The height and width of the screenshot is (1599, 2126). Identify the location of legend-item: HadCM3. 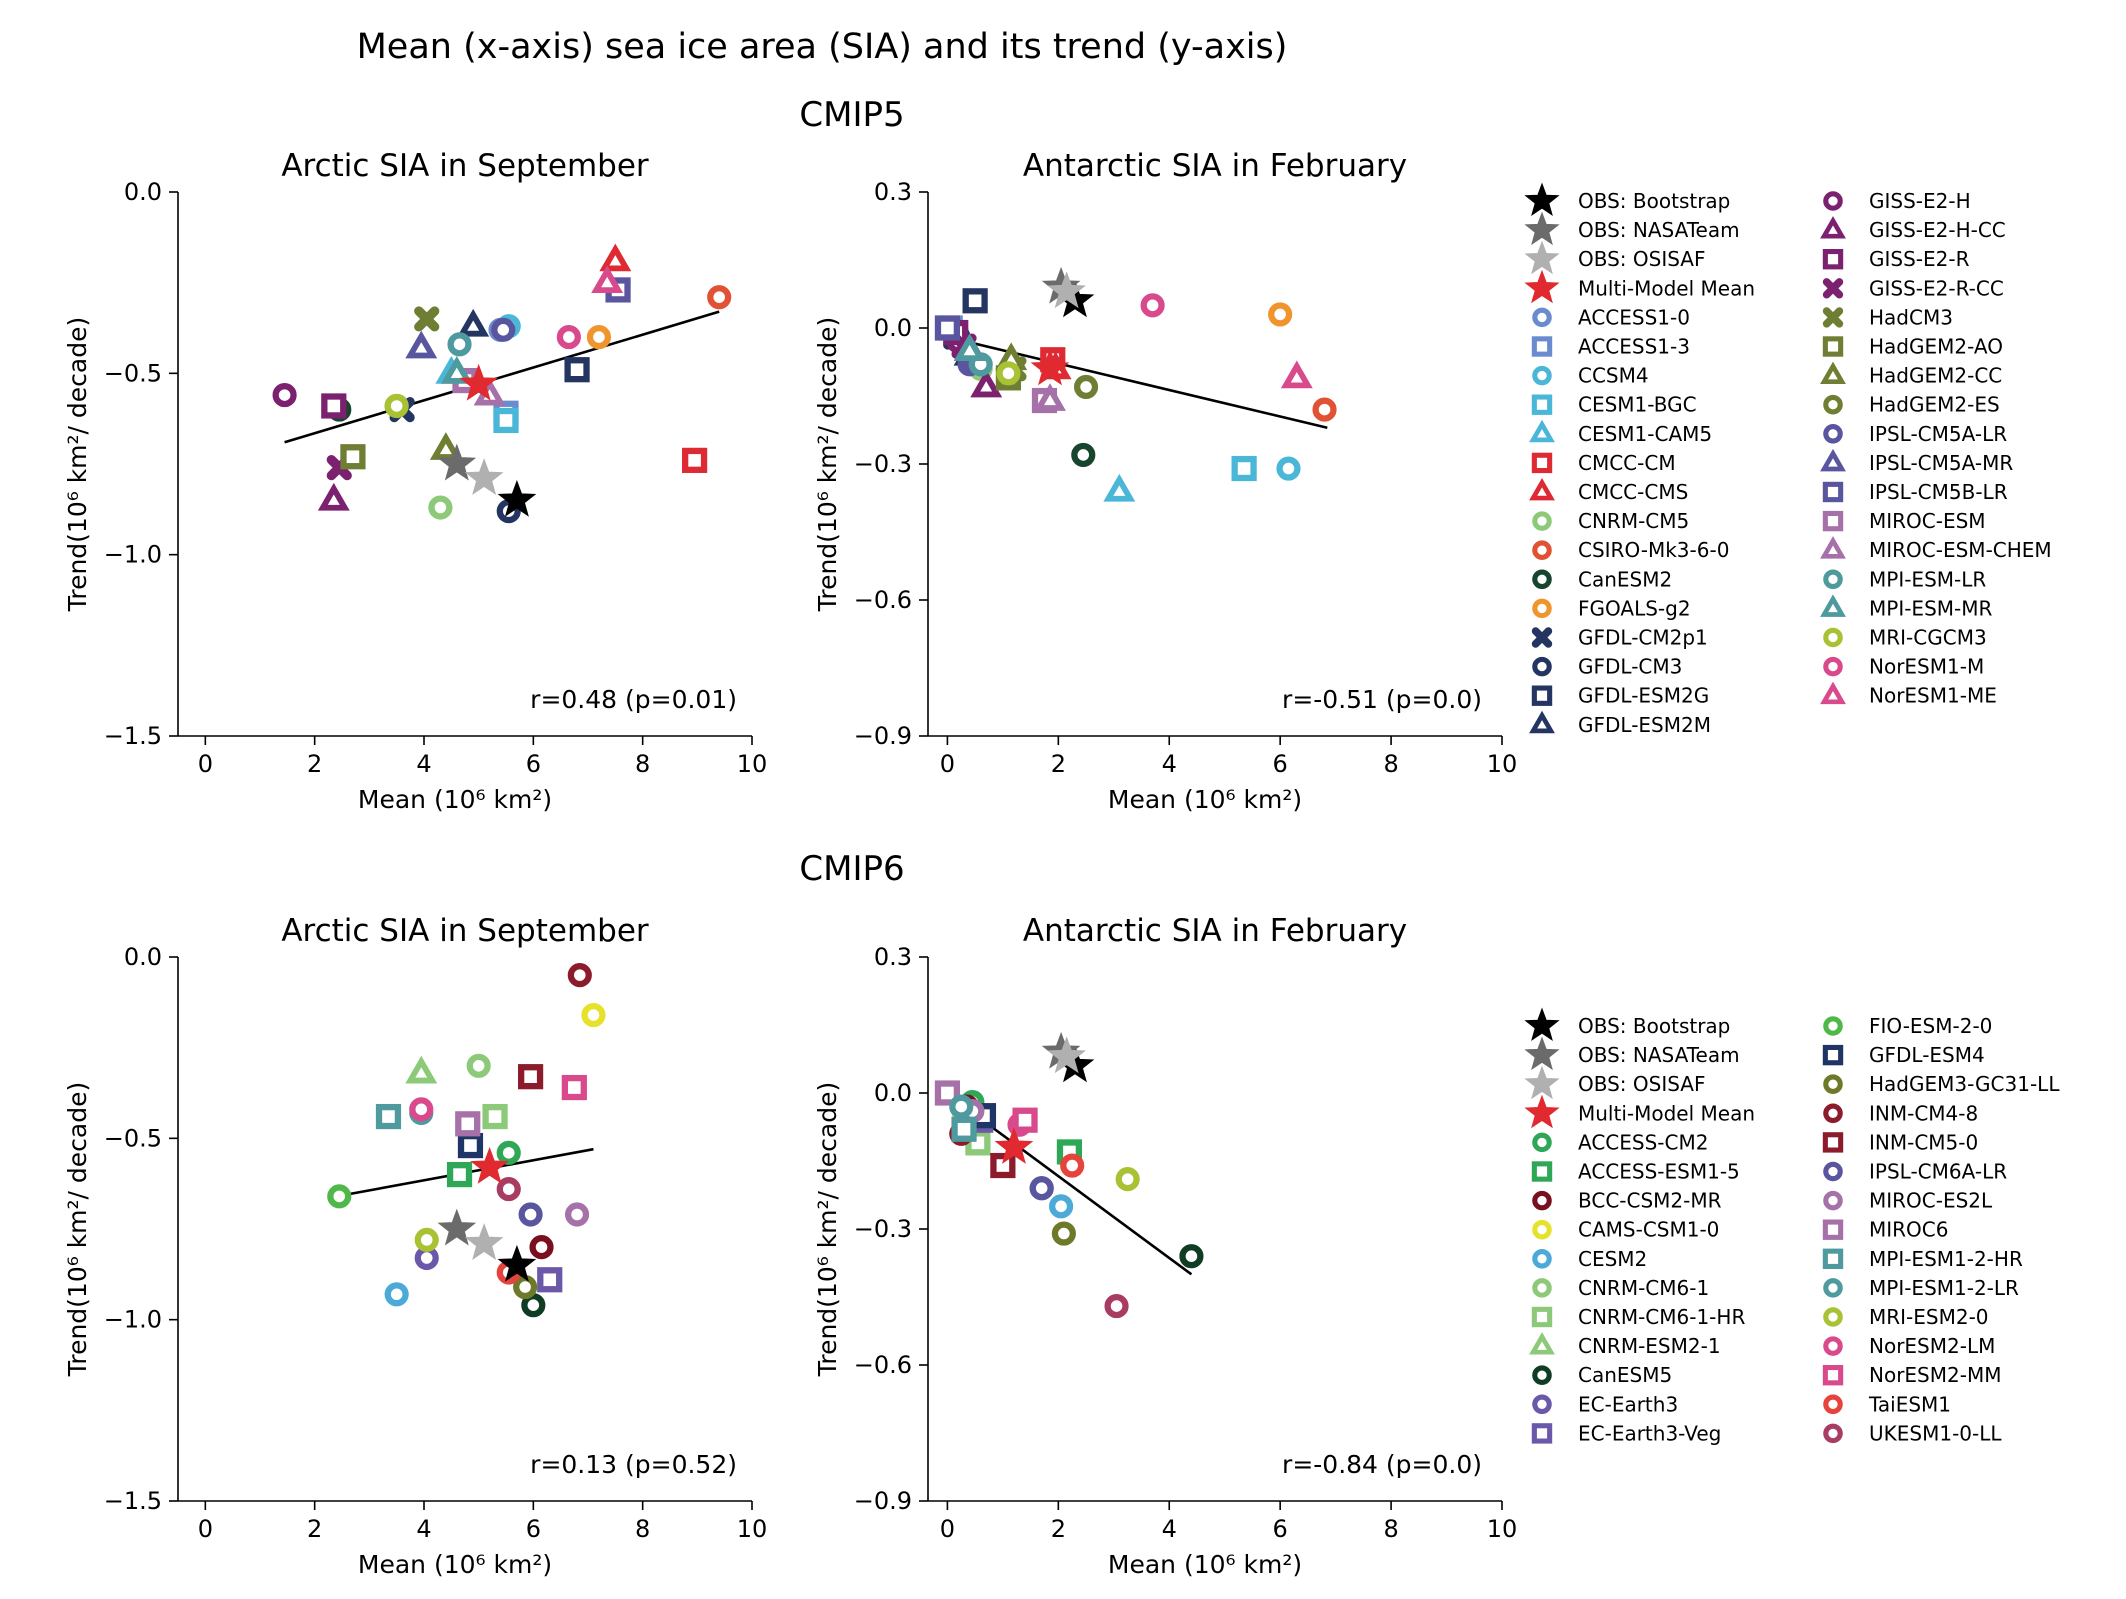
(1887, 317).